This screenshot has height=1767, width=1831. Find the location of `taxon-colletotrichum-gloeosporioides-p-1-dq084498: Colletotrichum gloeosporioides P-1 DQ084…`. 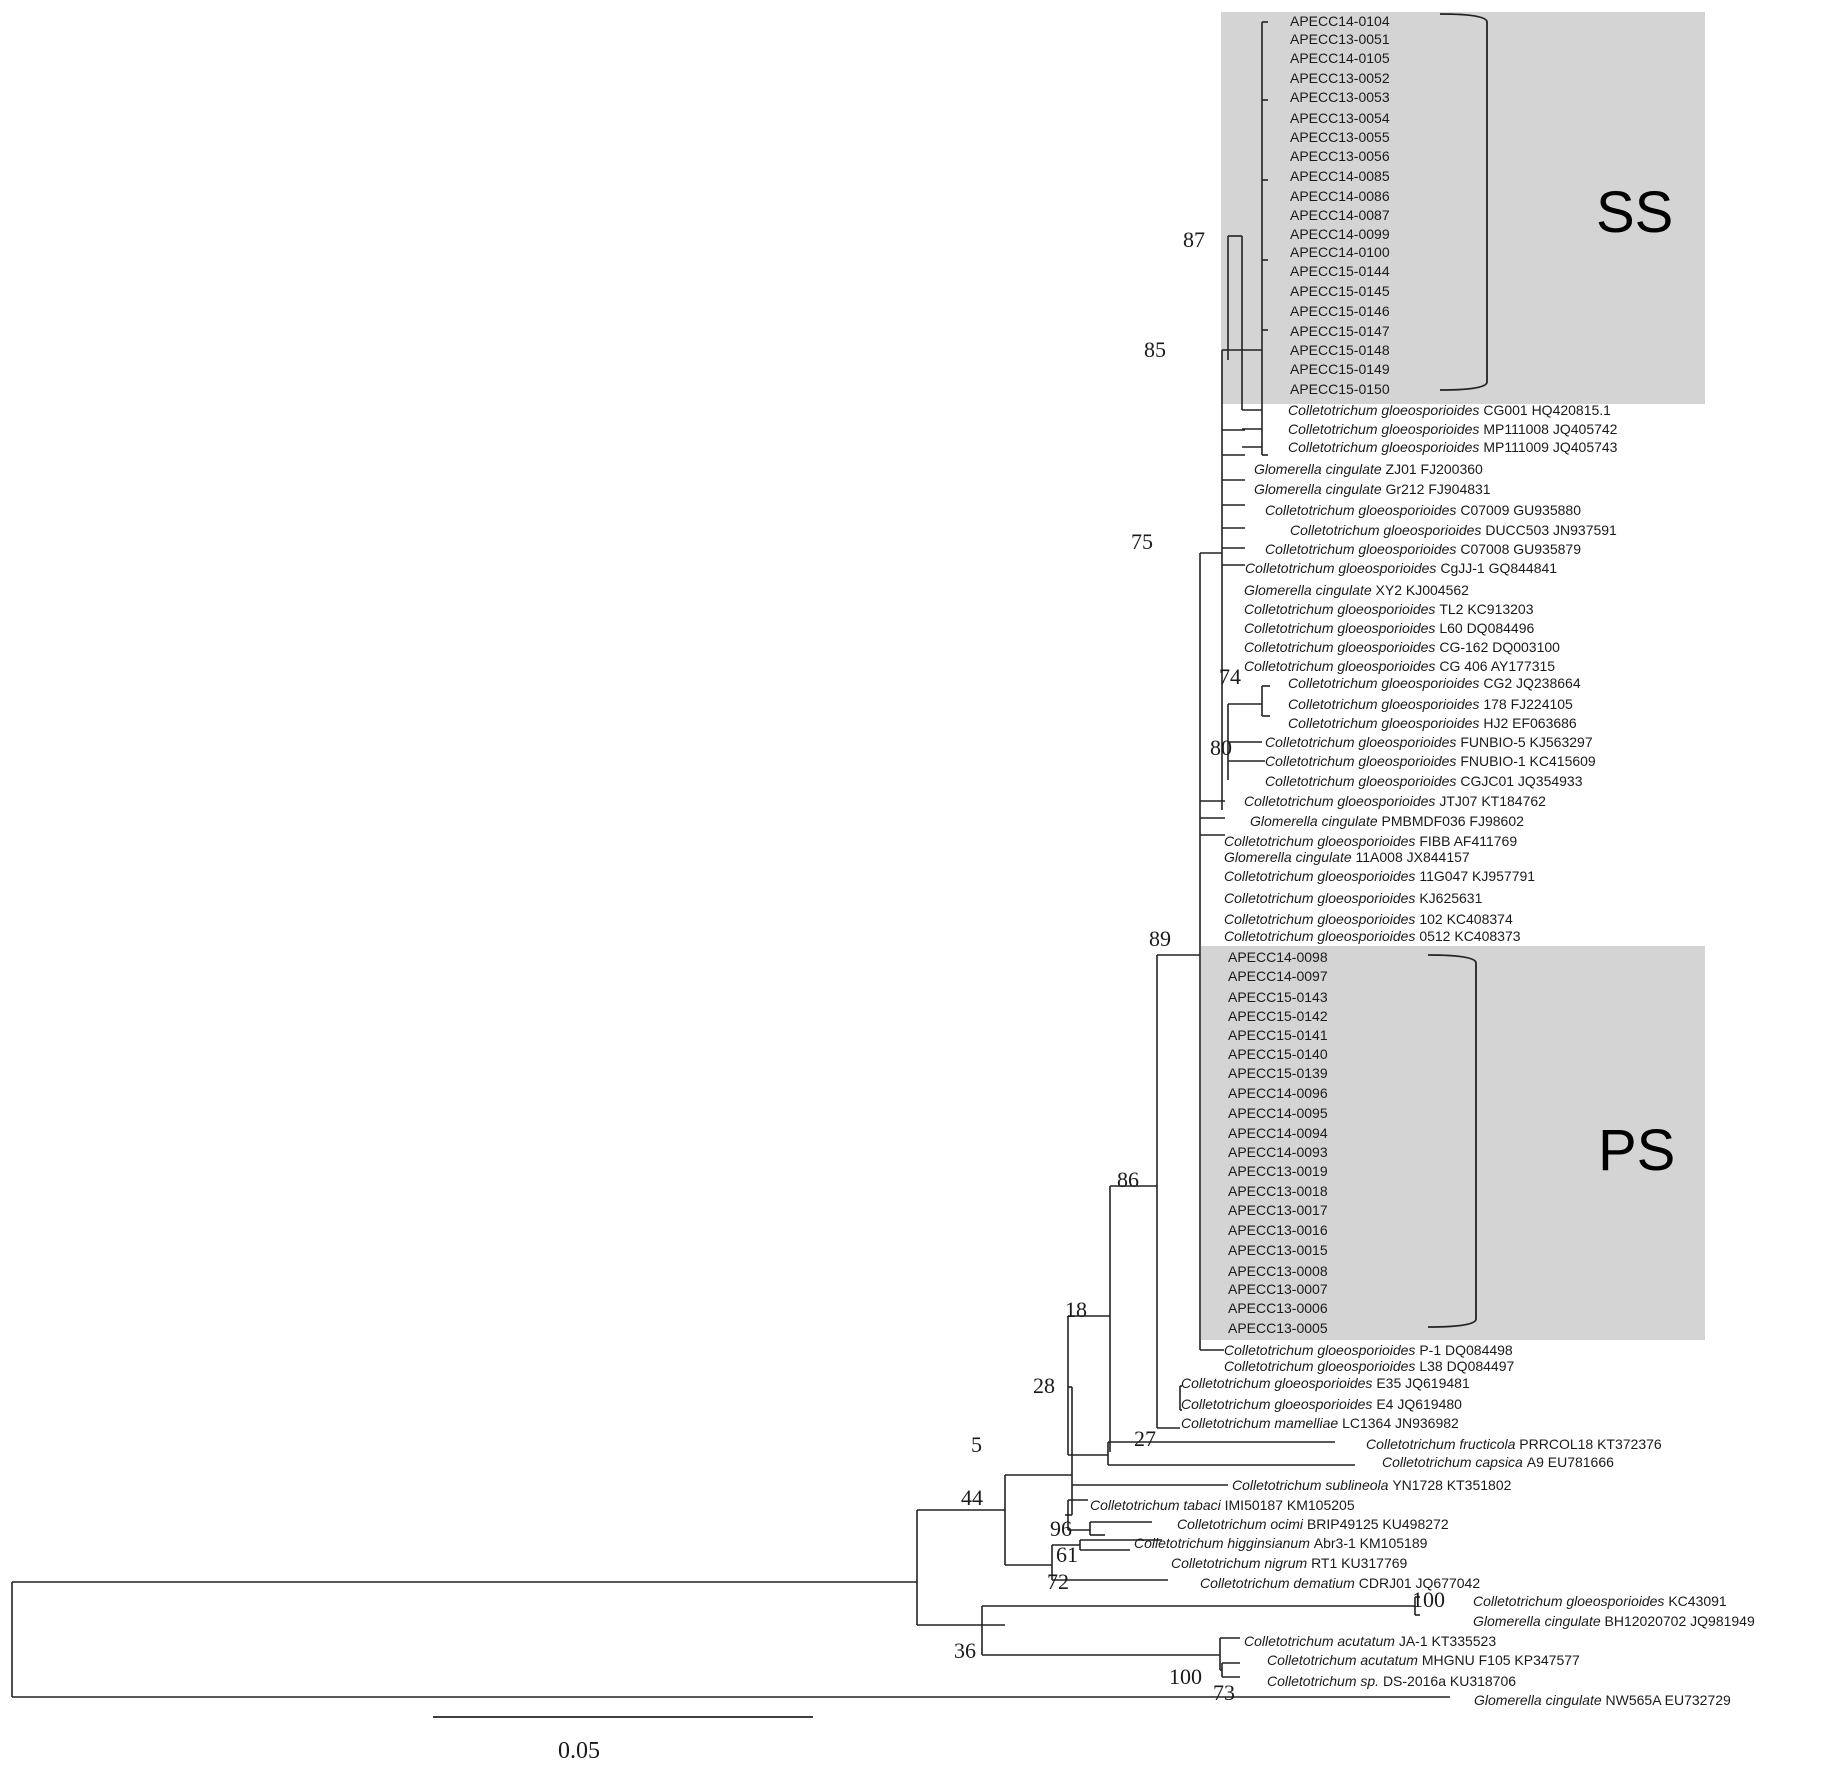

taxon-colletotrichum-gloeosporioides-p-1-dq084498: Colletotrichum gloeosporioides P-1 DQ084… is located at coordinates (1368, 1350).